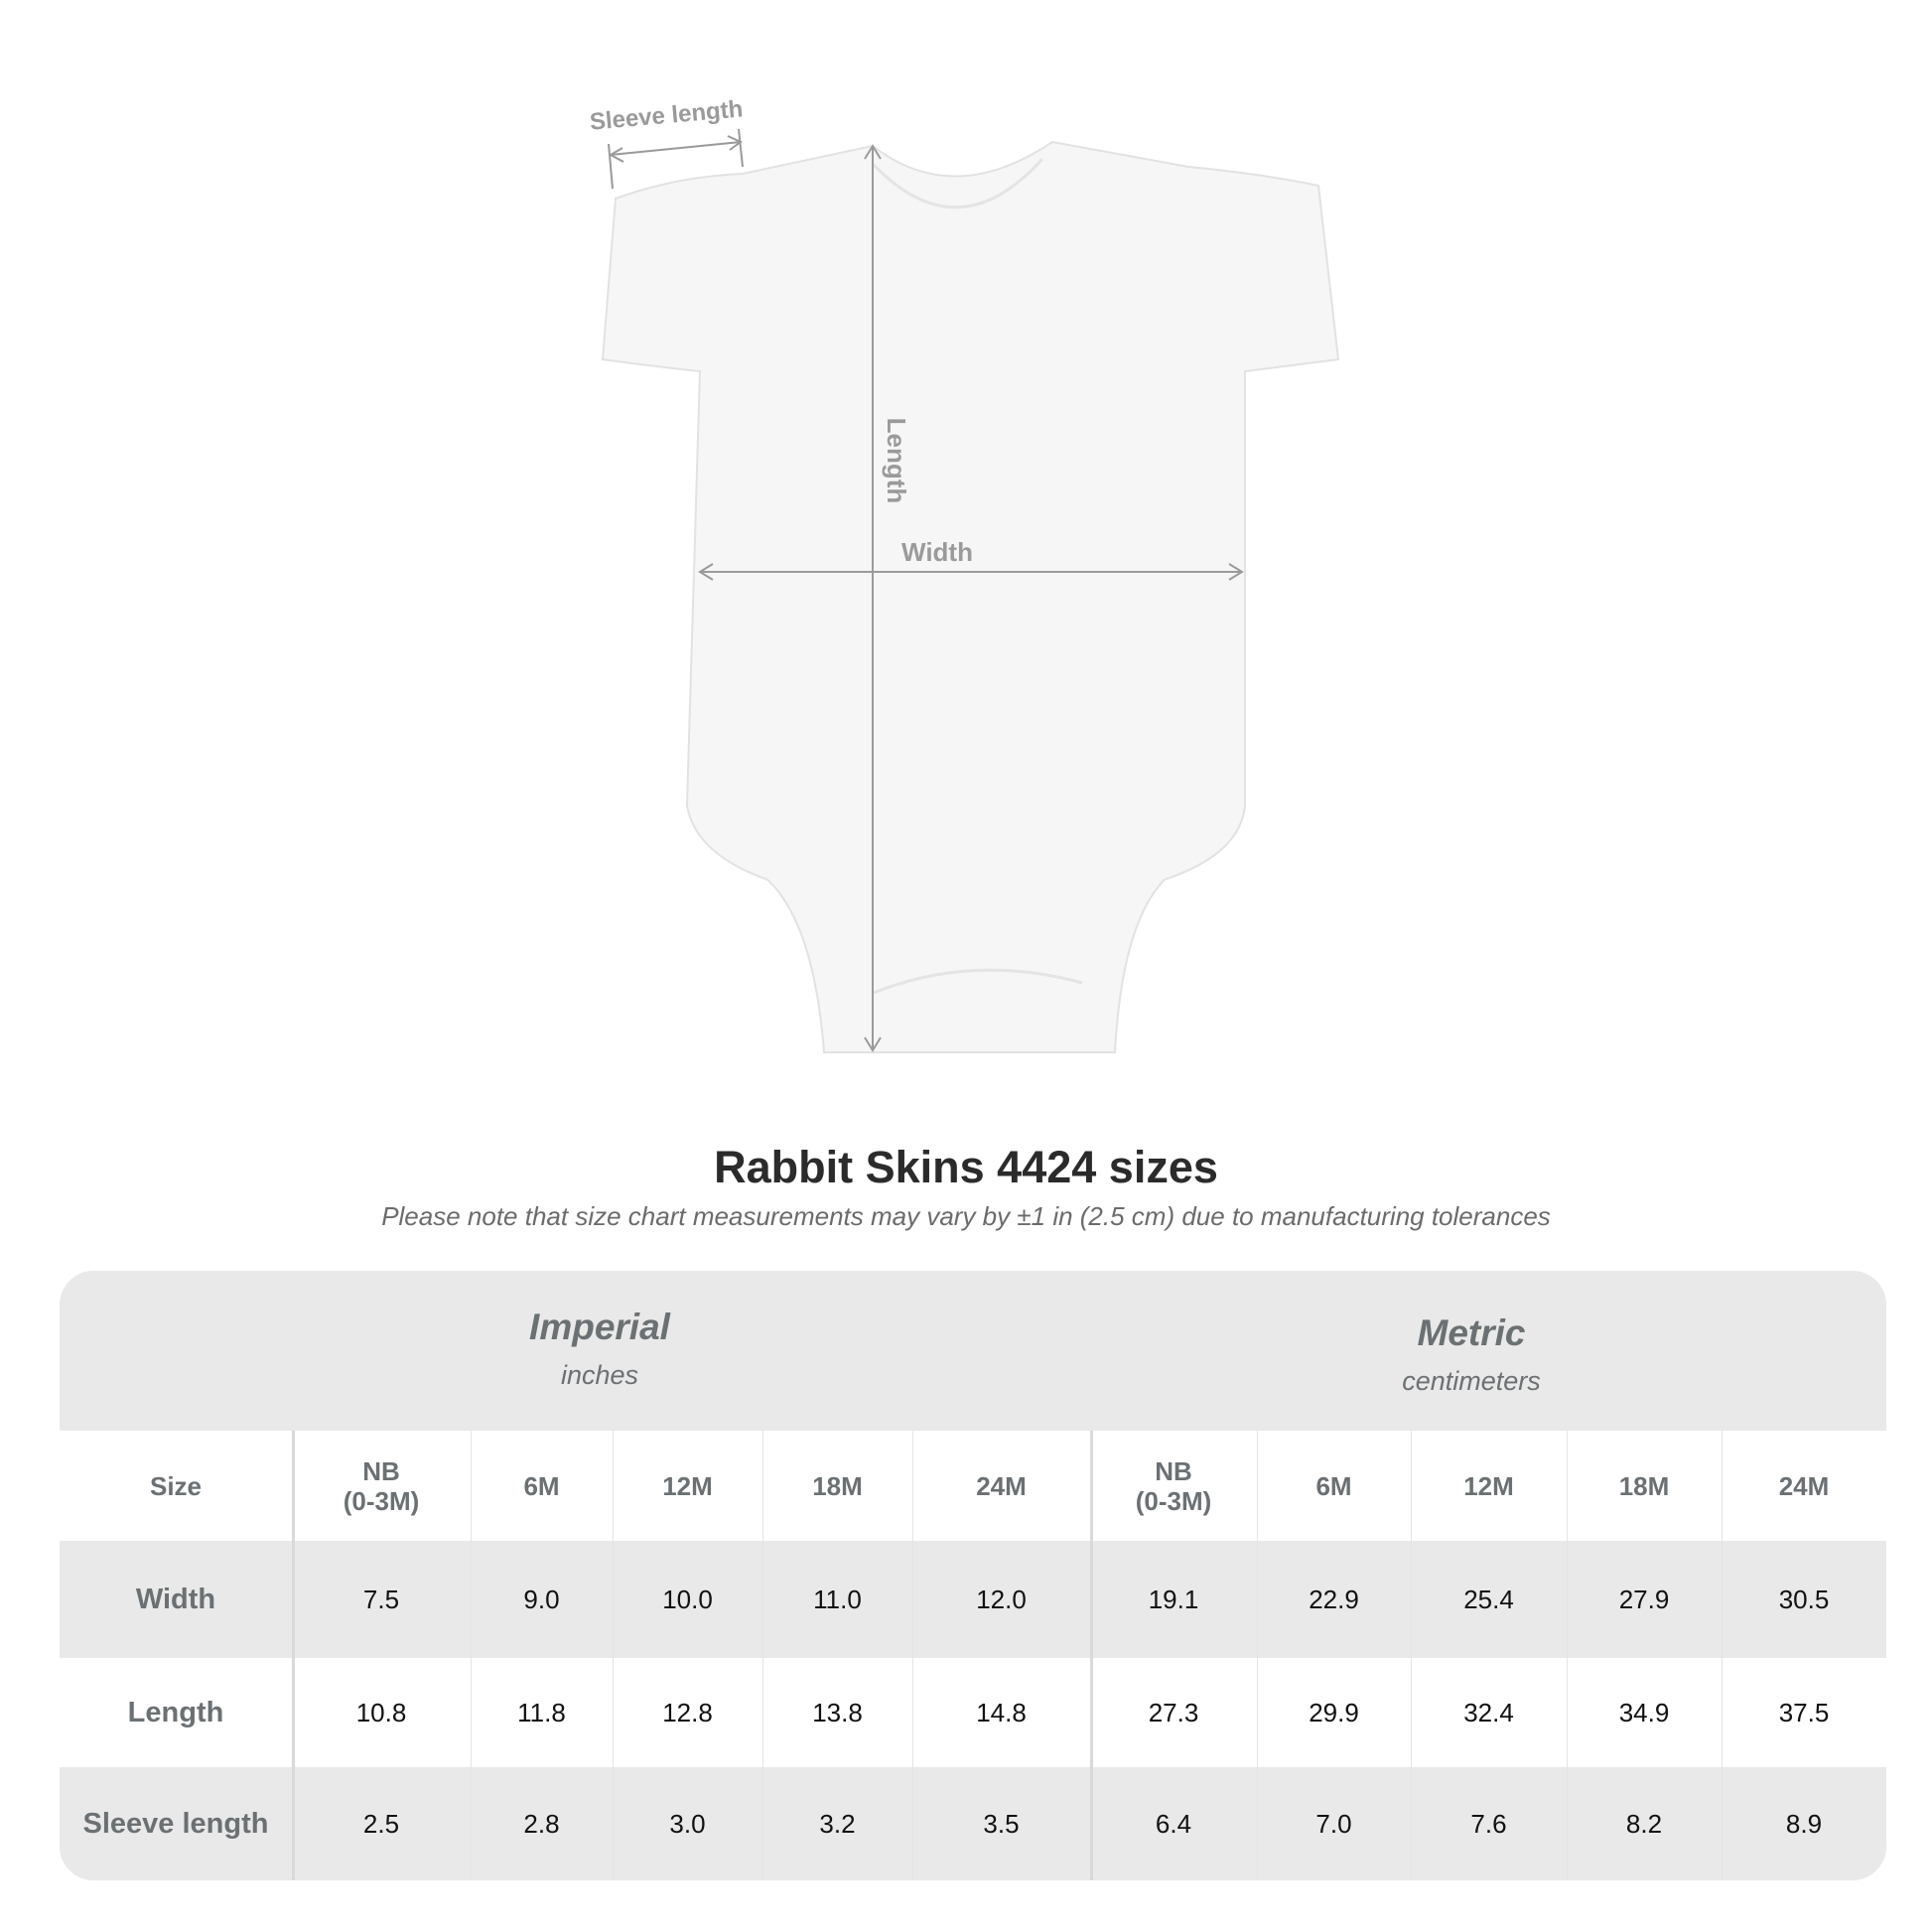 This screenshot has width=1932, height=1932. What do you see at coordinates (973, 1351) in the screenshot?
I see `group-header-band` at bounding box center [973, 1351].